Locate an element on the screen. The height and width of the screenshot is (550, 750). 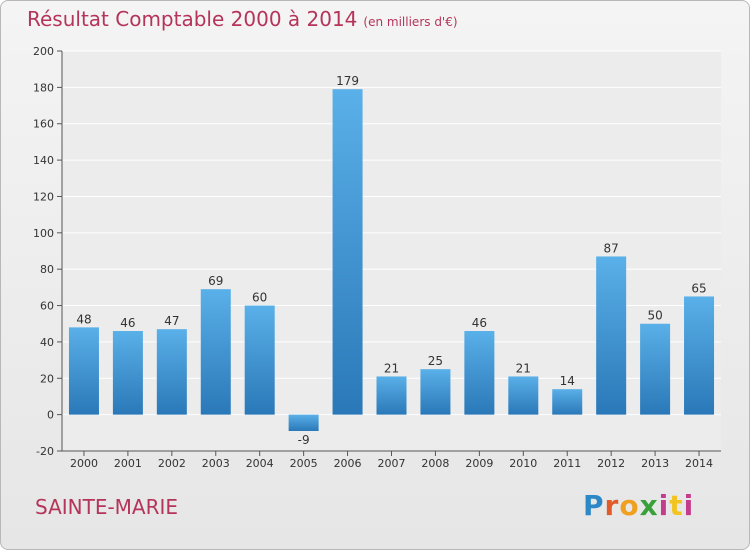
data-label: 179 is located at coordinates (347, 81).